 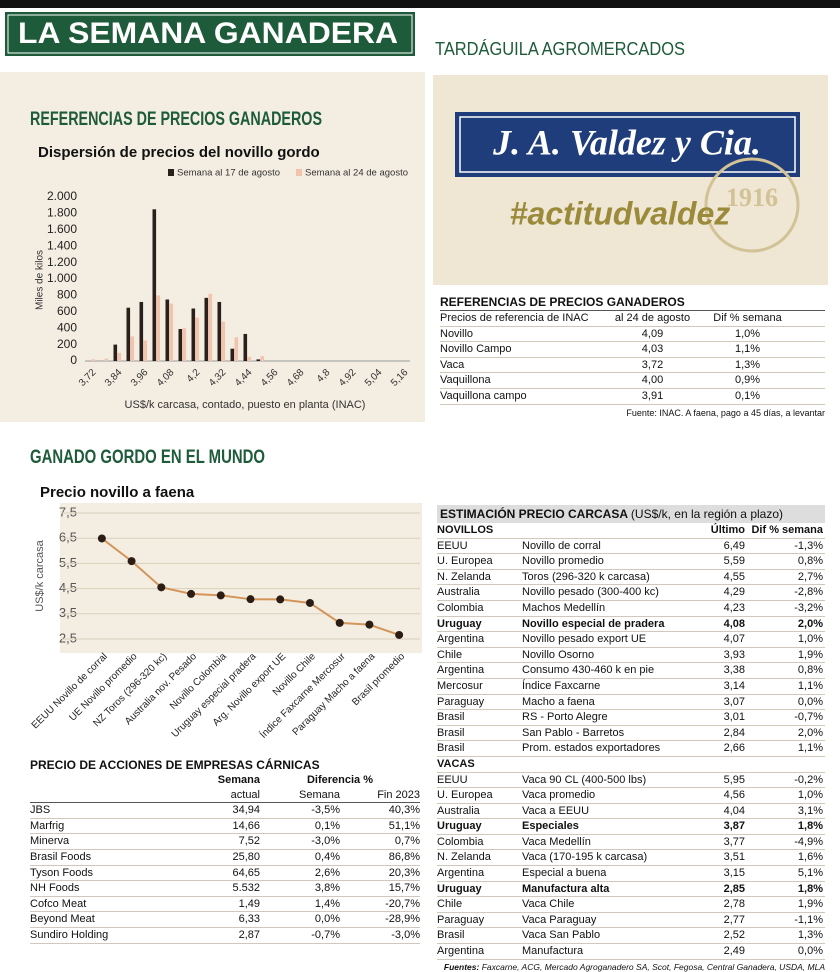 I want to click on cell: Macho a faena, so click(x=558, y=701).